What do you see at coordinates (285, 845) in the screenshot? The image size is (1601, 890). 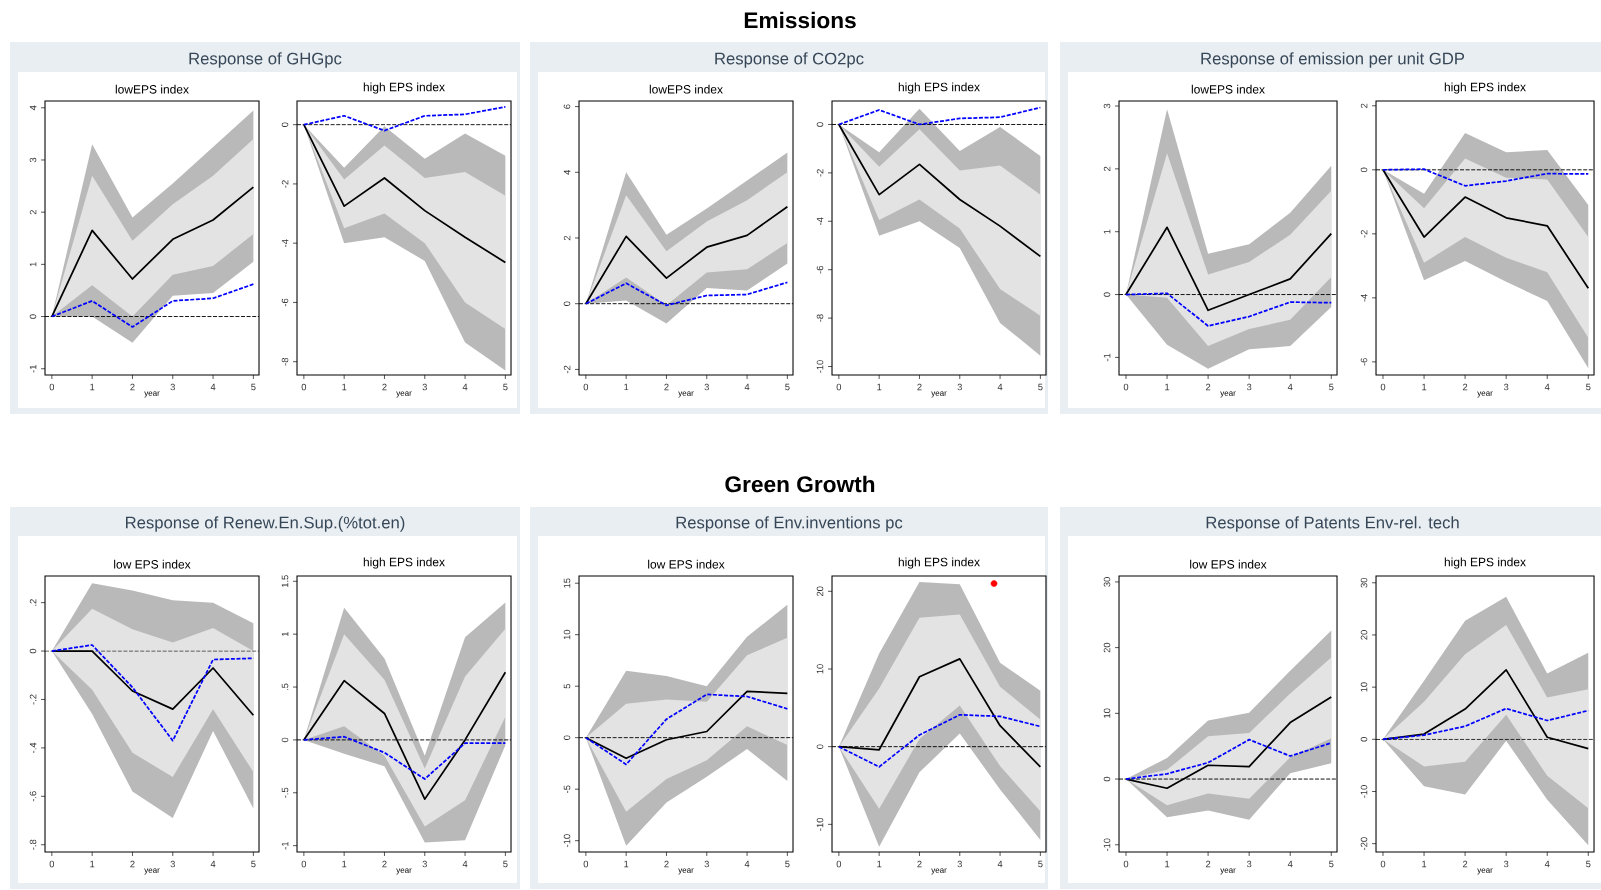 I see `y-tick-label: -1` at bounding box center [285, 845].